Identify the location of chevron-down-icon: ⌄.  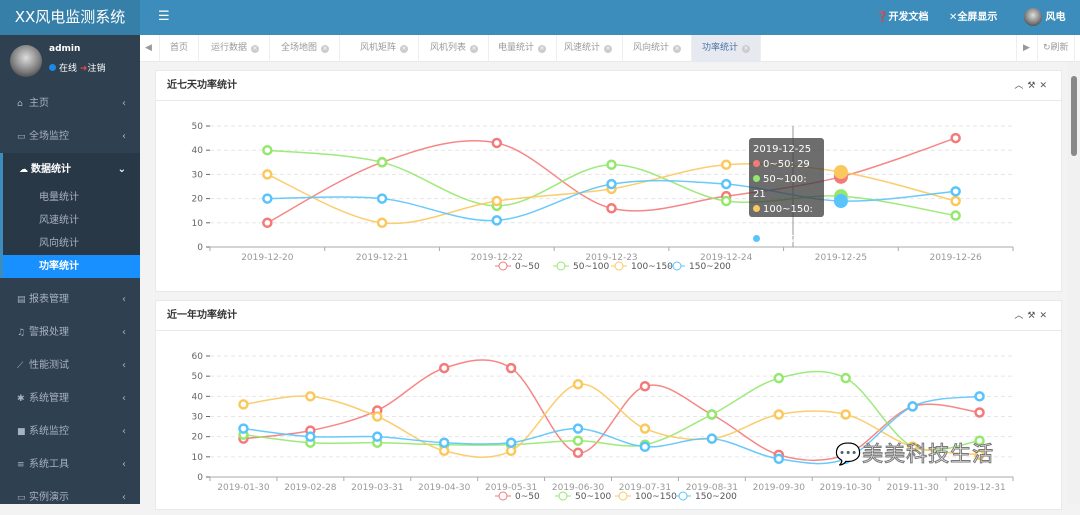
(121, 169).